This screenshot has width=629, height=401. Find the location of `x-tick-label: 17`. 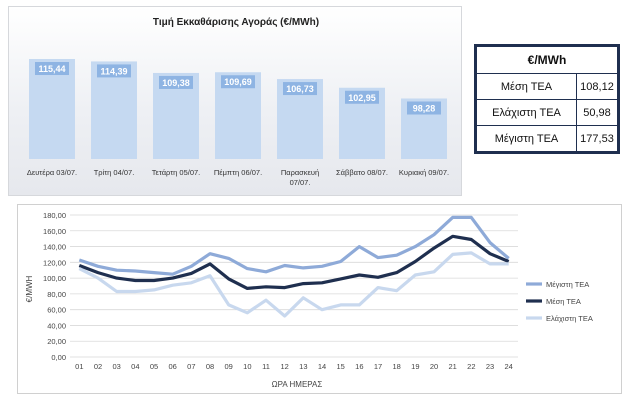

x-tick-label: 17 is located at coordinates (378, 366).